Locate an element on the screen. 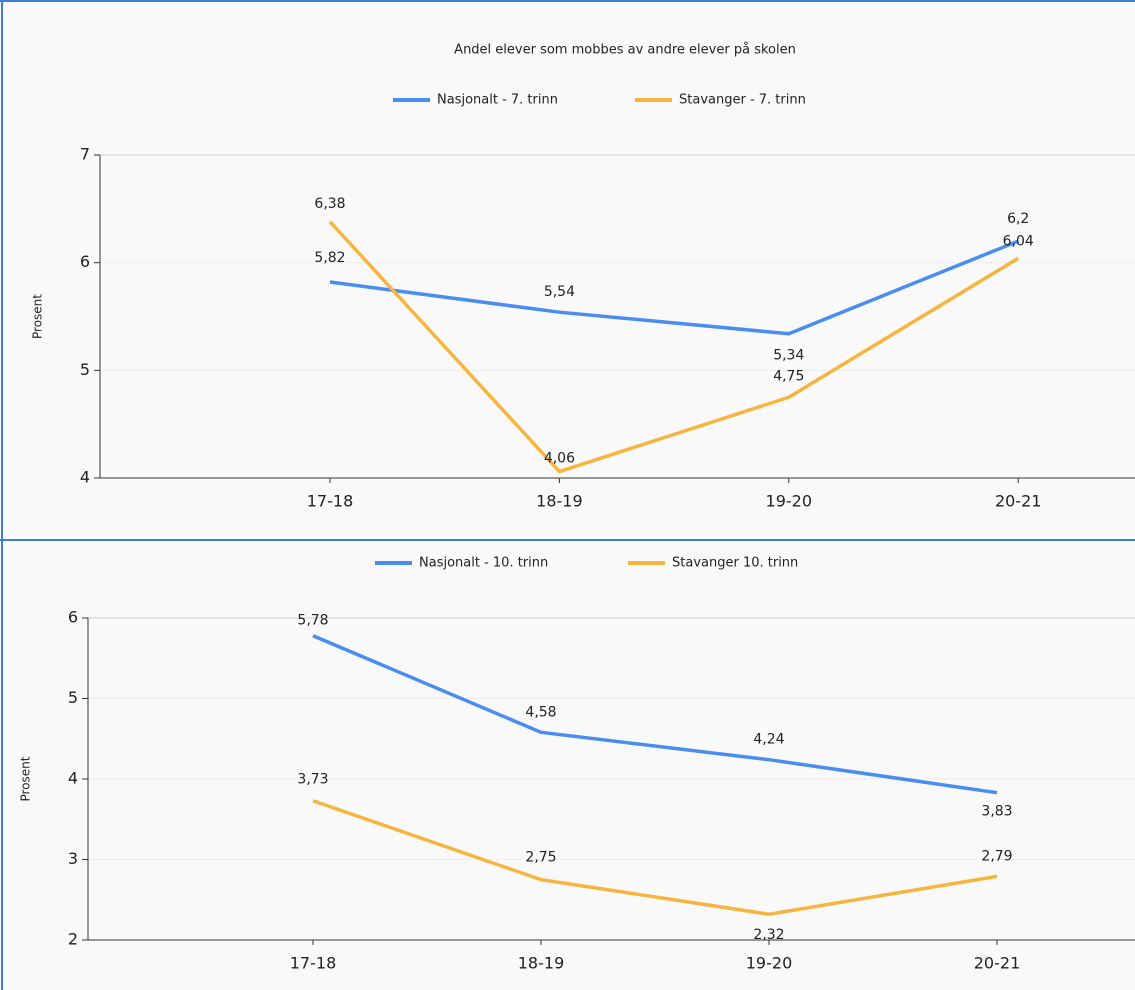  data-label: 5,82 is located at coordinates (329, 258).